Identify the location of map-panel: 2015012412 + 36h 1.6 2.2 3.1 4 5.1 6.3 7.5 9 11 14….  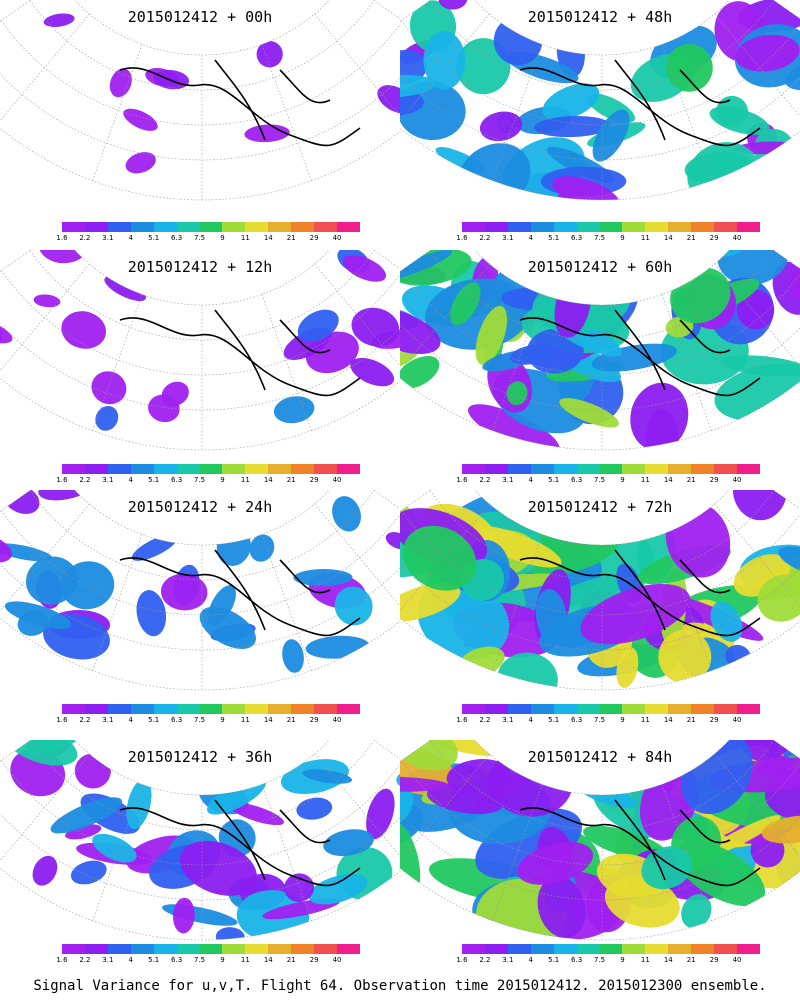
(200, 865).